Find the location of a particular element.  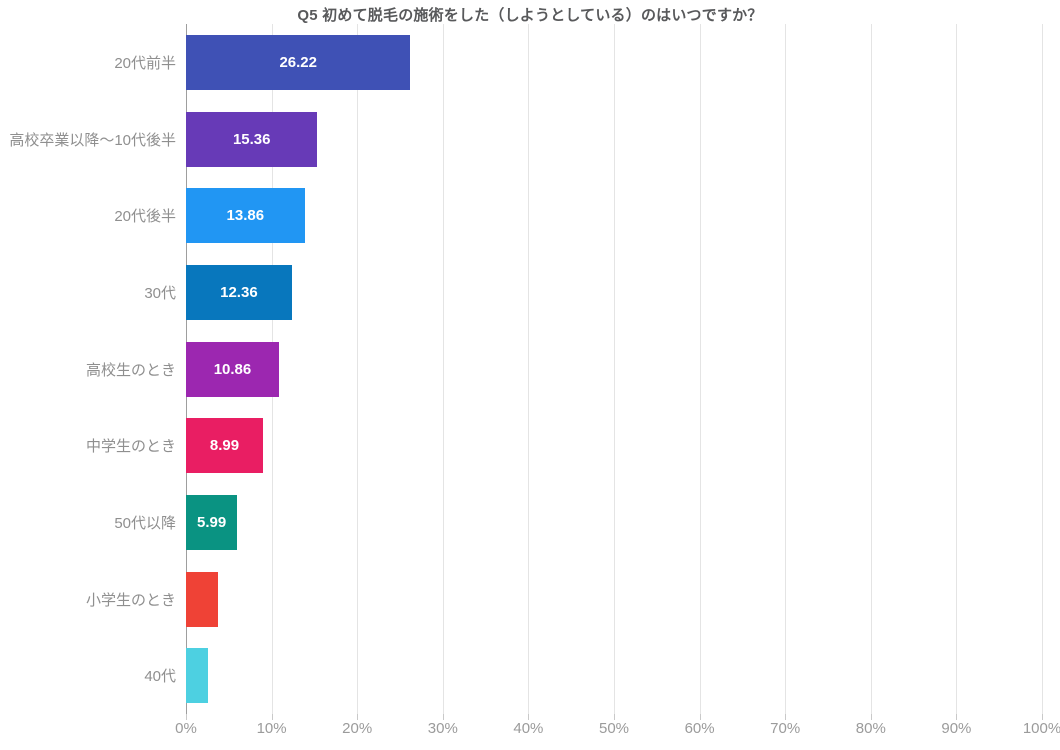

x-tick-label: 0% is located at coordinates (186, 728).